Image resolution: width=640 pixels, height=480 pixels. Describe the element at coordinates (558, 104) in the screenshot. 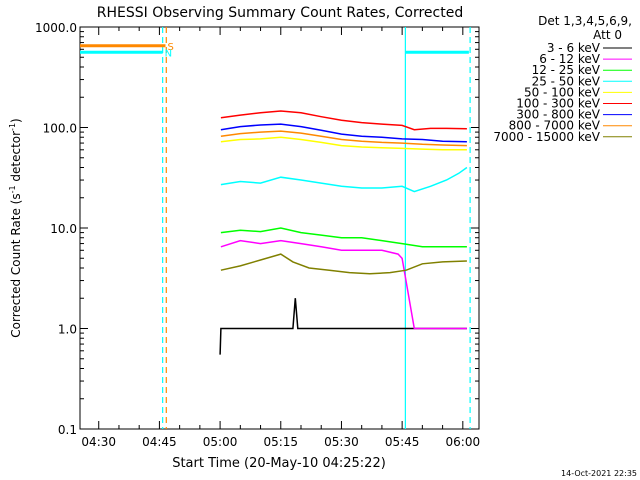

I see `legend-label: 100 - 300 keV` at that location.